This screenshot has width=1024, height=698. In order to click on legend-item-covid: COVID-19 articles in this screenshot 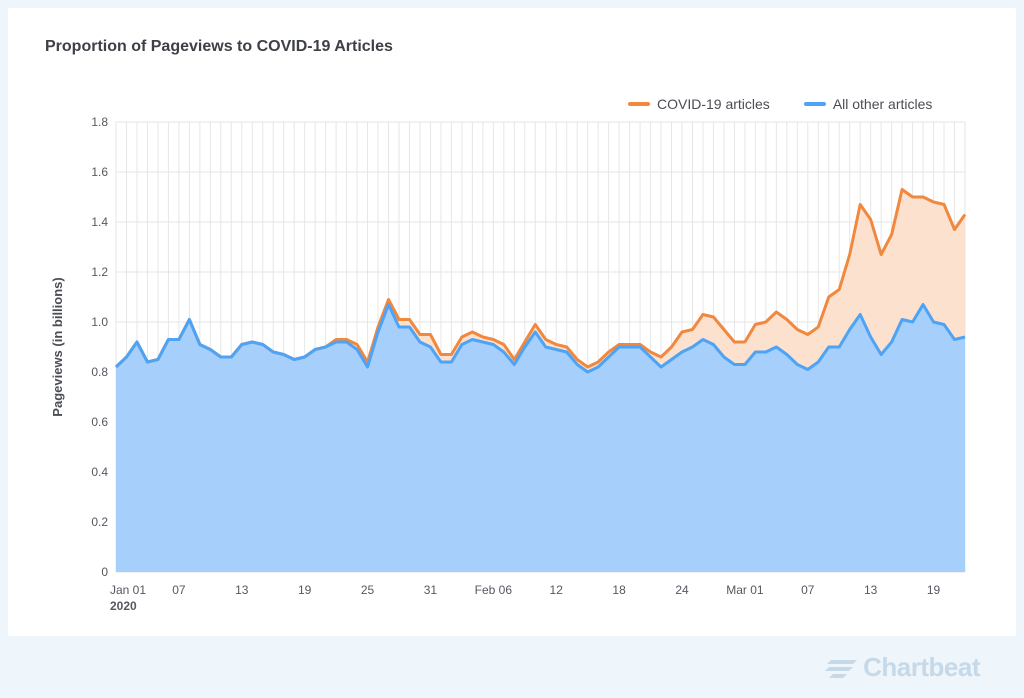, I will do `click(699, 104)`.